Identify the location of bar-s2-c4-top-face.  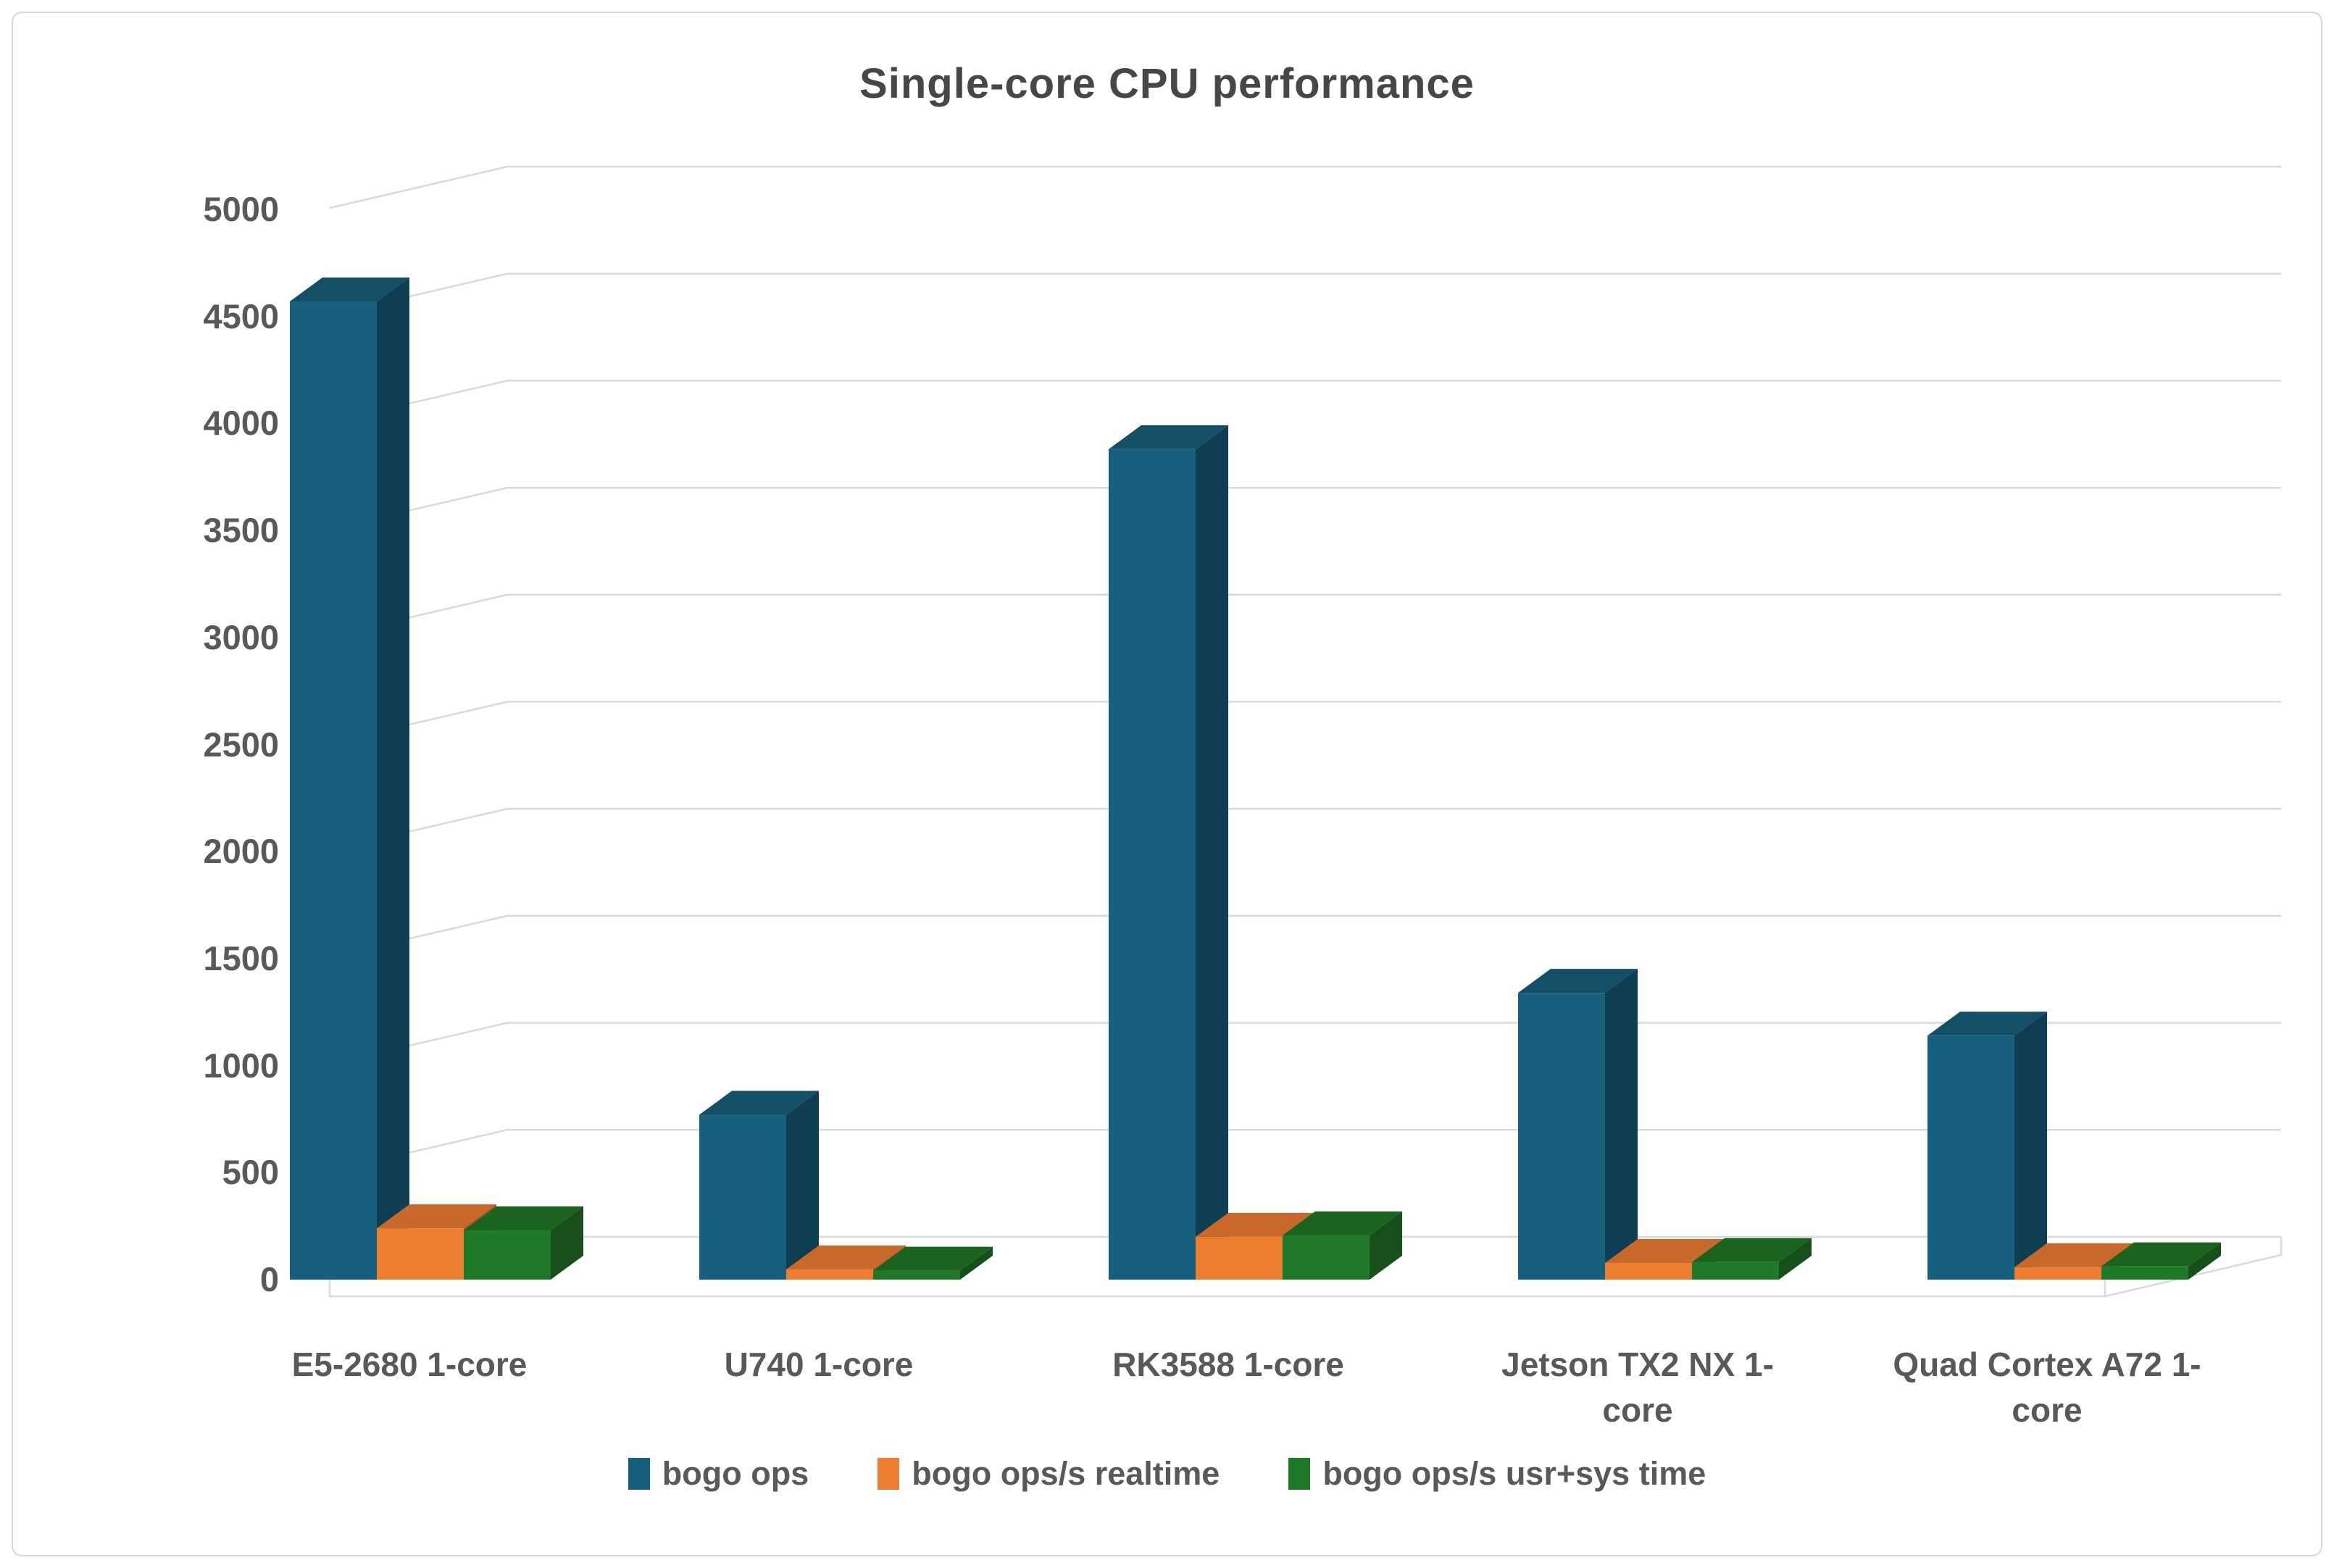
(2161, 1254).